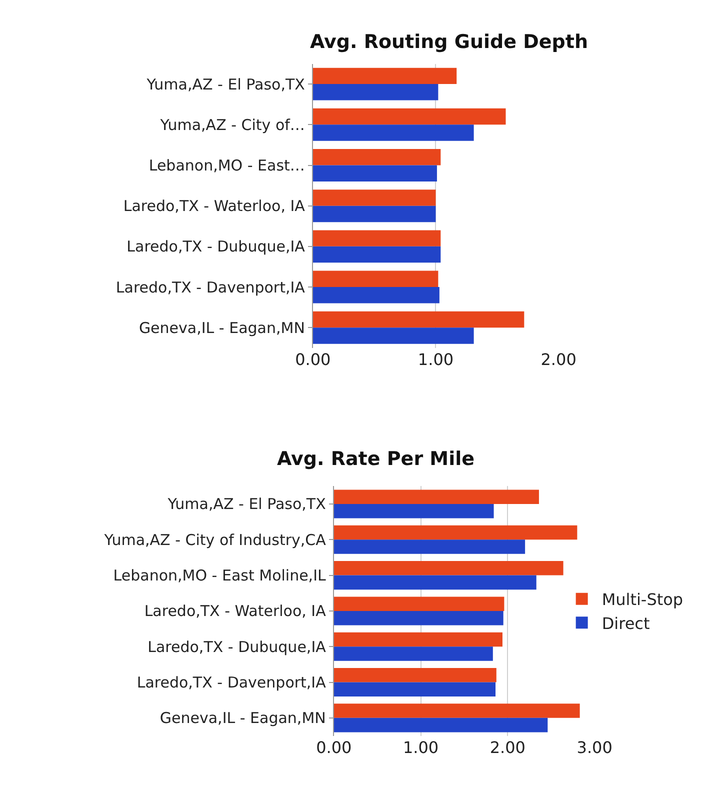 This screenshot has height=788, width=711. I want to click on chart-title: Avg. Rate Per Mile, so click(375, 459).